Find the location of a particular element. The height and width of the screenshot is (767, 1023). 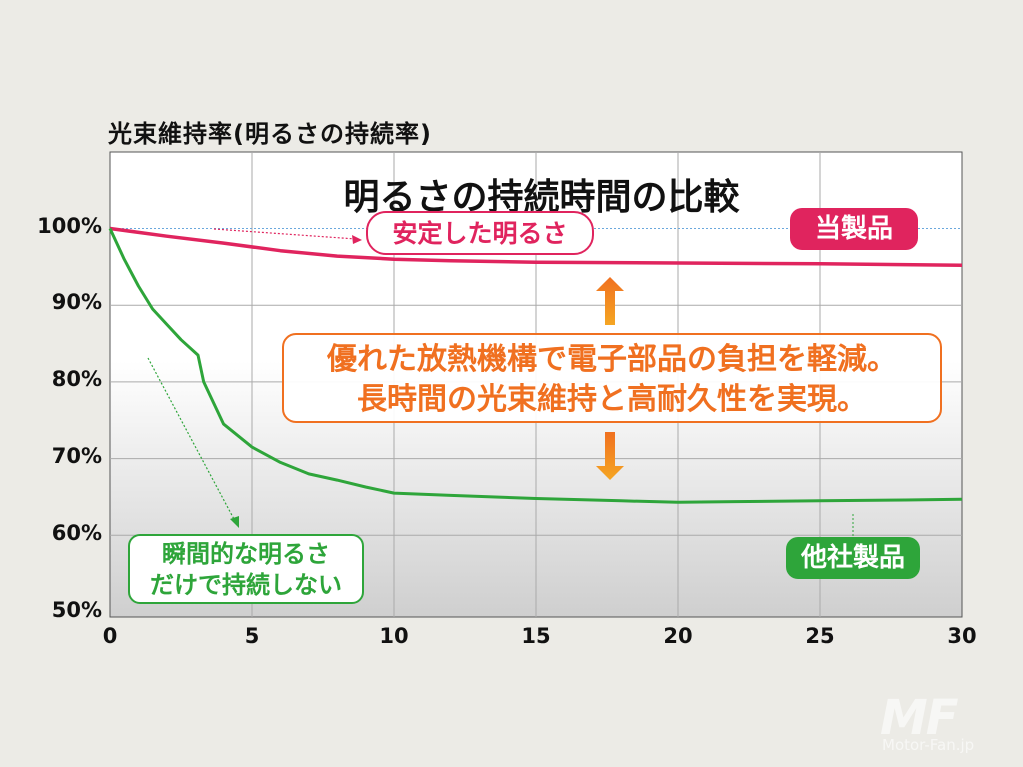

y-axis-title: 光束維持率(明るさの持続率) is located at coordinates (270, 134).